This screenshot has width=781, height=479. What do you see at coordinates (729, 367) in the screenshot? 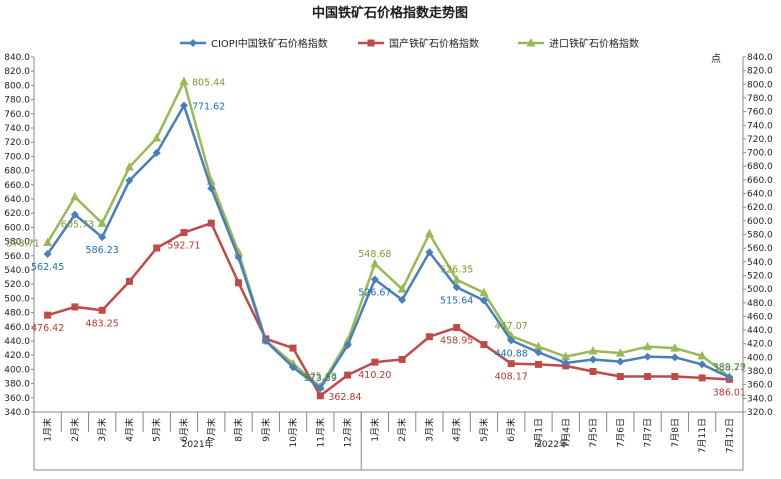
I see `data-label: 388.77` at bounding box center [729, 367].